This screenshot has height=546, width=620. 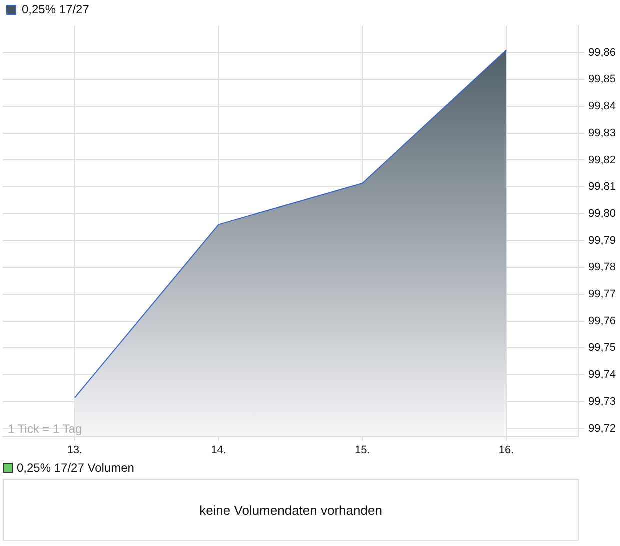 What do you see at coordinates (45, 429) in the screenshot?
I see `annotation: 1 Tick = 1 Tag` at bounding box center [45, 429].